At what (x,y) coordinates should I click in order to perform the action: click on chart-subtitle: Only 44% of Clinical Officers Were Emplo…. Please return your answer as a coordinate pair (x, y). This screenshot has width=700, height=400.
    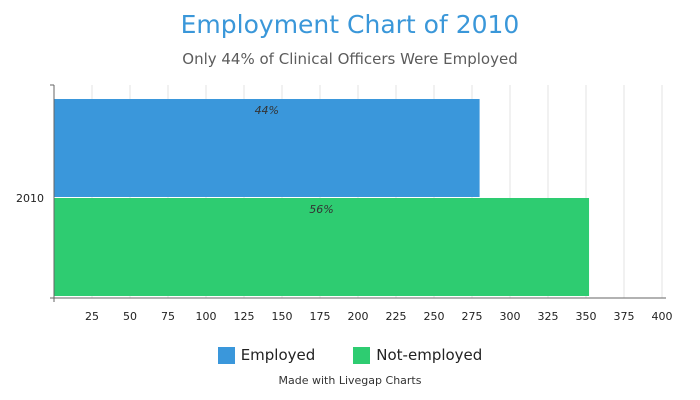
    Looking at the image, I should click on (350, 59).